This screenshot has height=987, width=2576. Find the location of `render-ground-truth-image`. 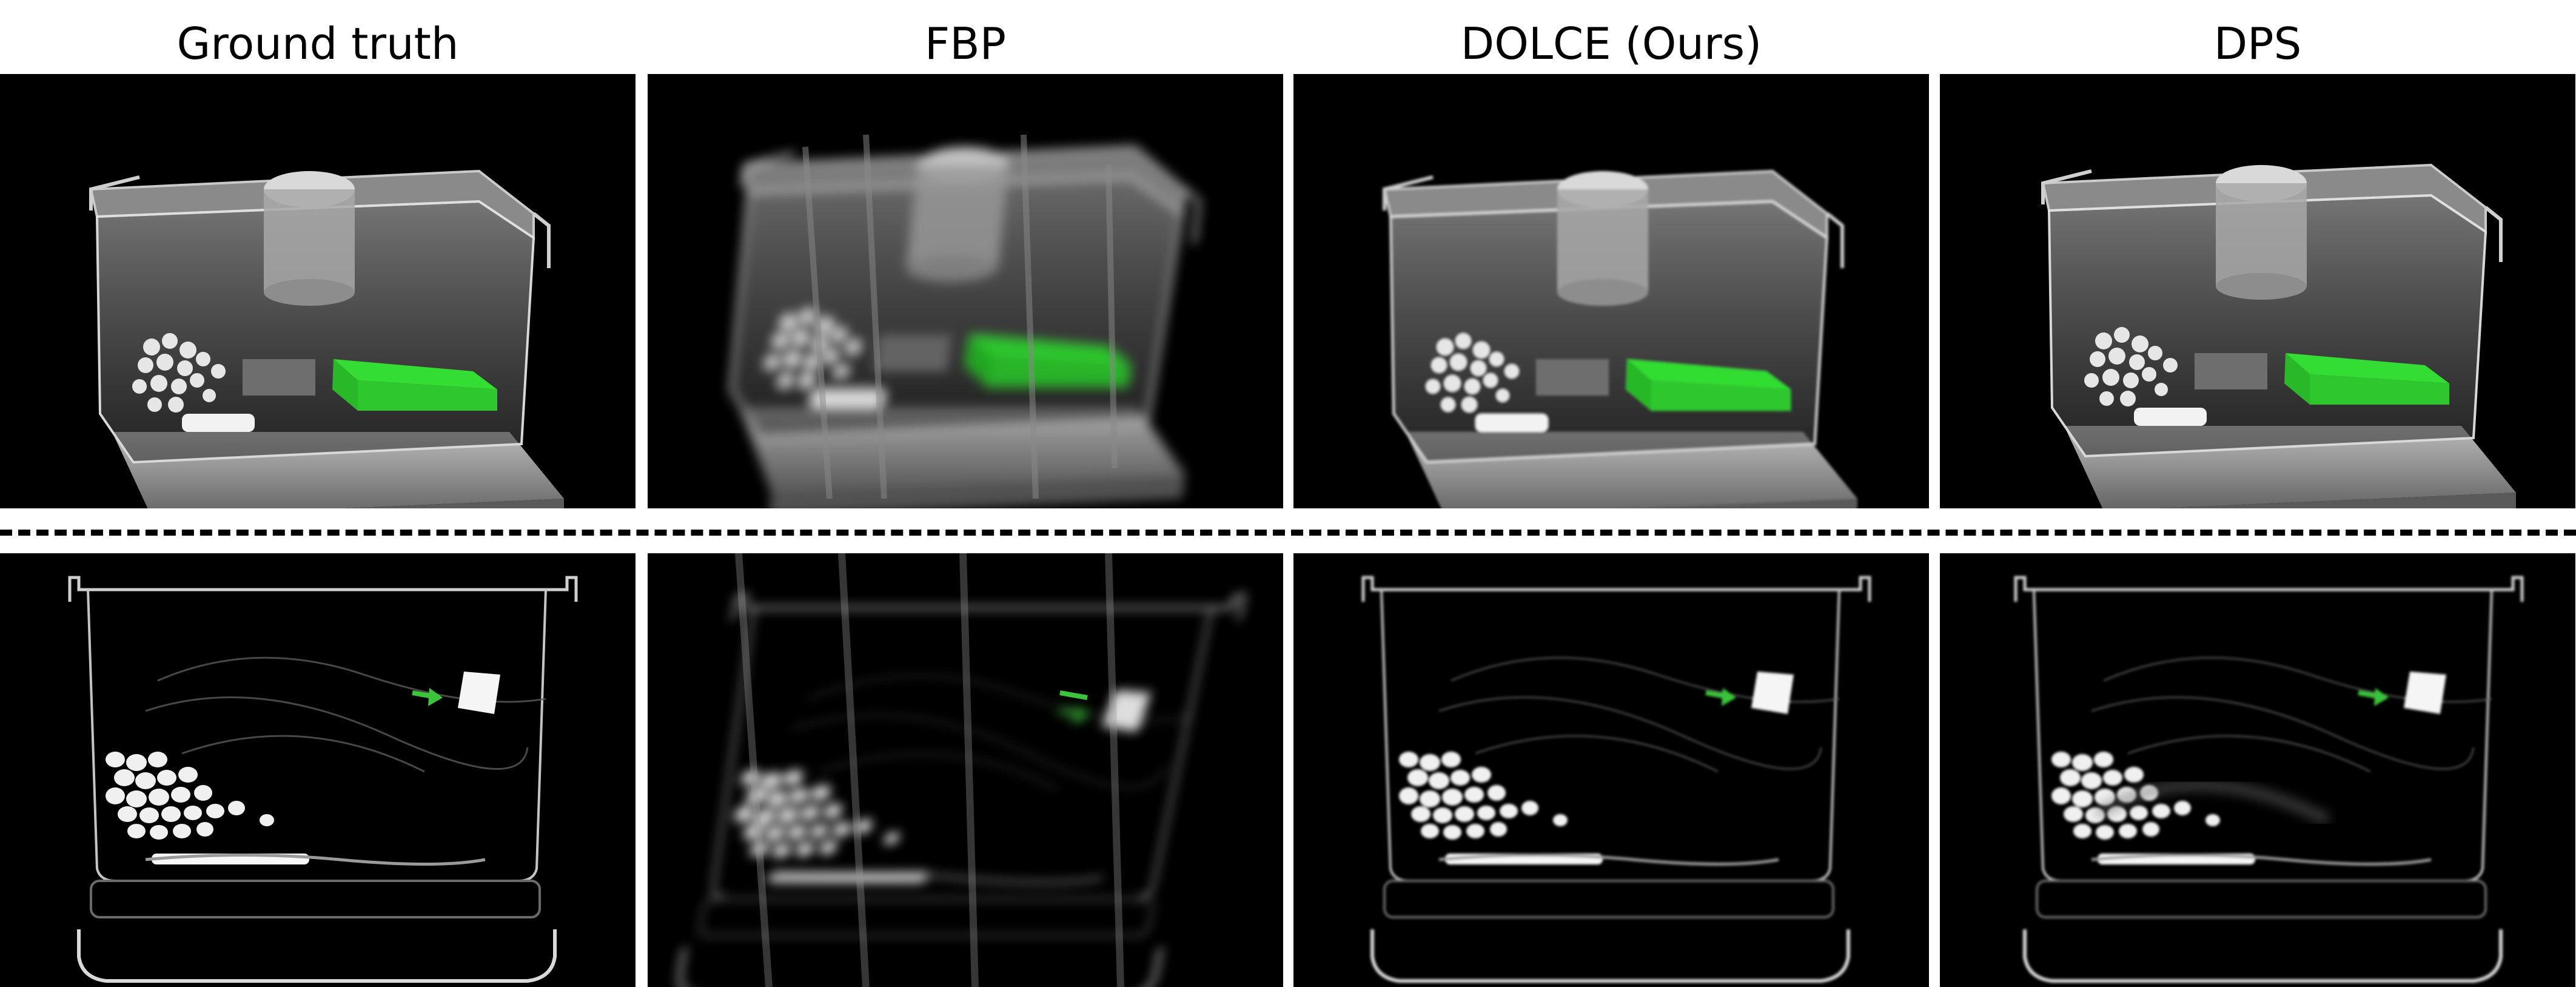

render-ground-truth-image is located at coordinates (318, 291).